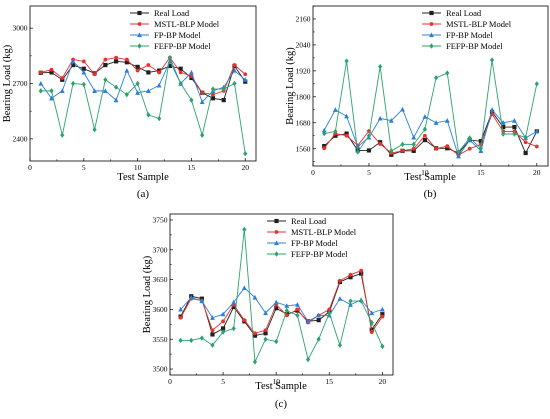 This screenshot has width=550, height=419. I want to click on y-tick-label: 3600, so click(160, 309).